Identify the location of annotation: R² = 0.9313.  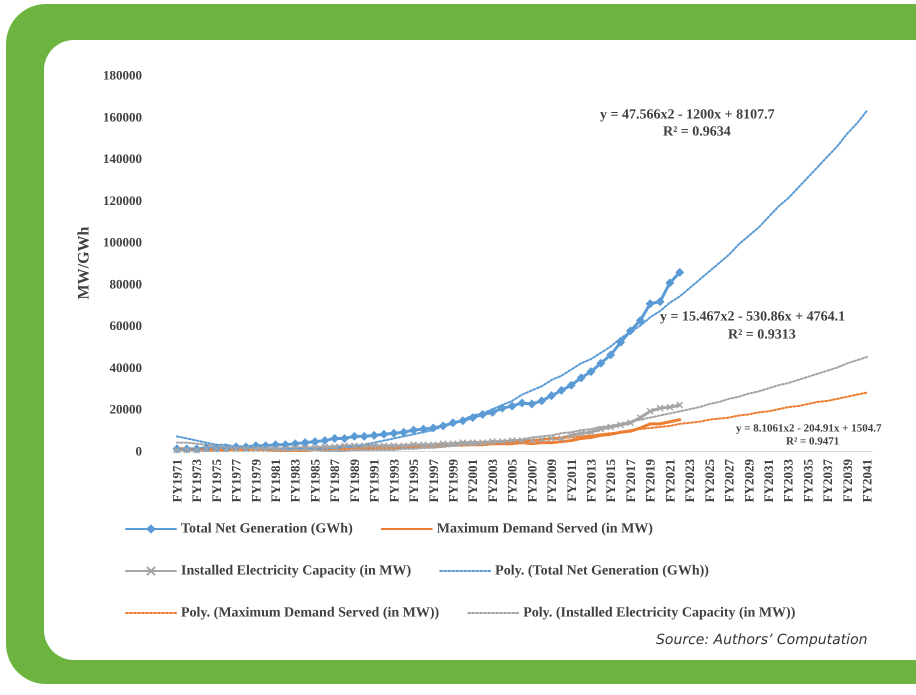
(762, 335).